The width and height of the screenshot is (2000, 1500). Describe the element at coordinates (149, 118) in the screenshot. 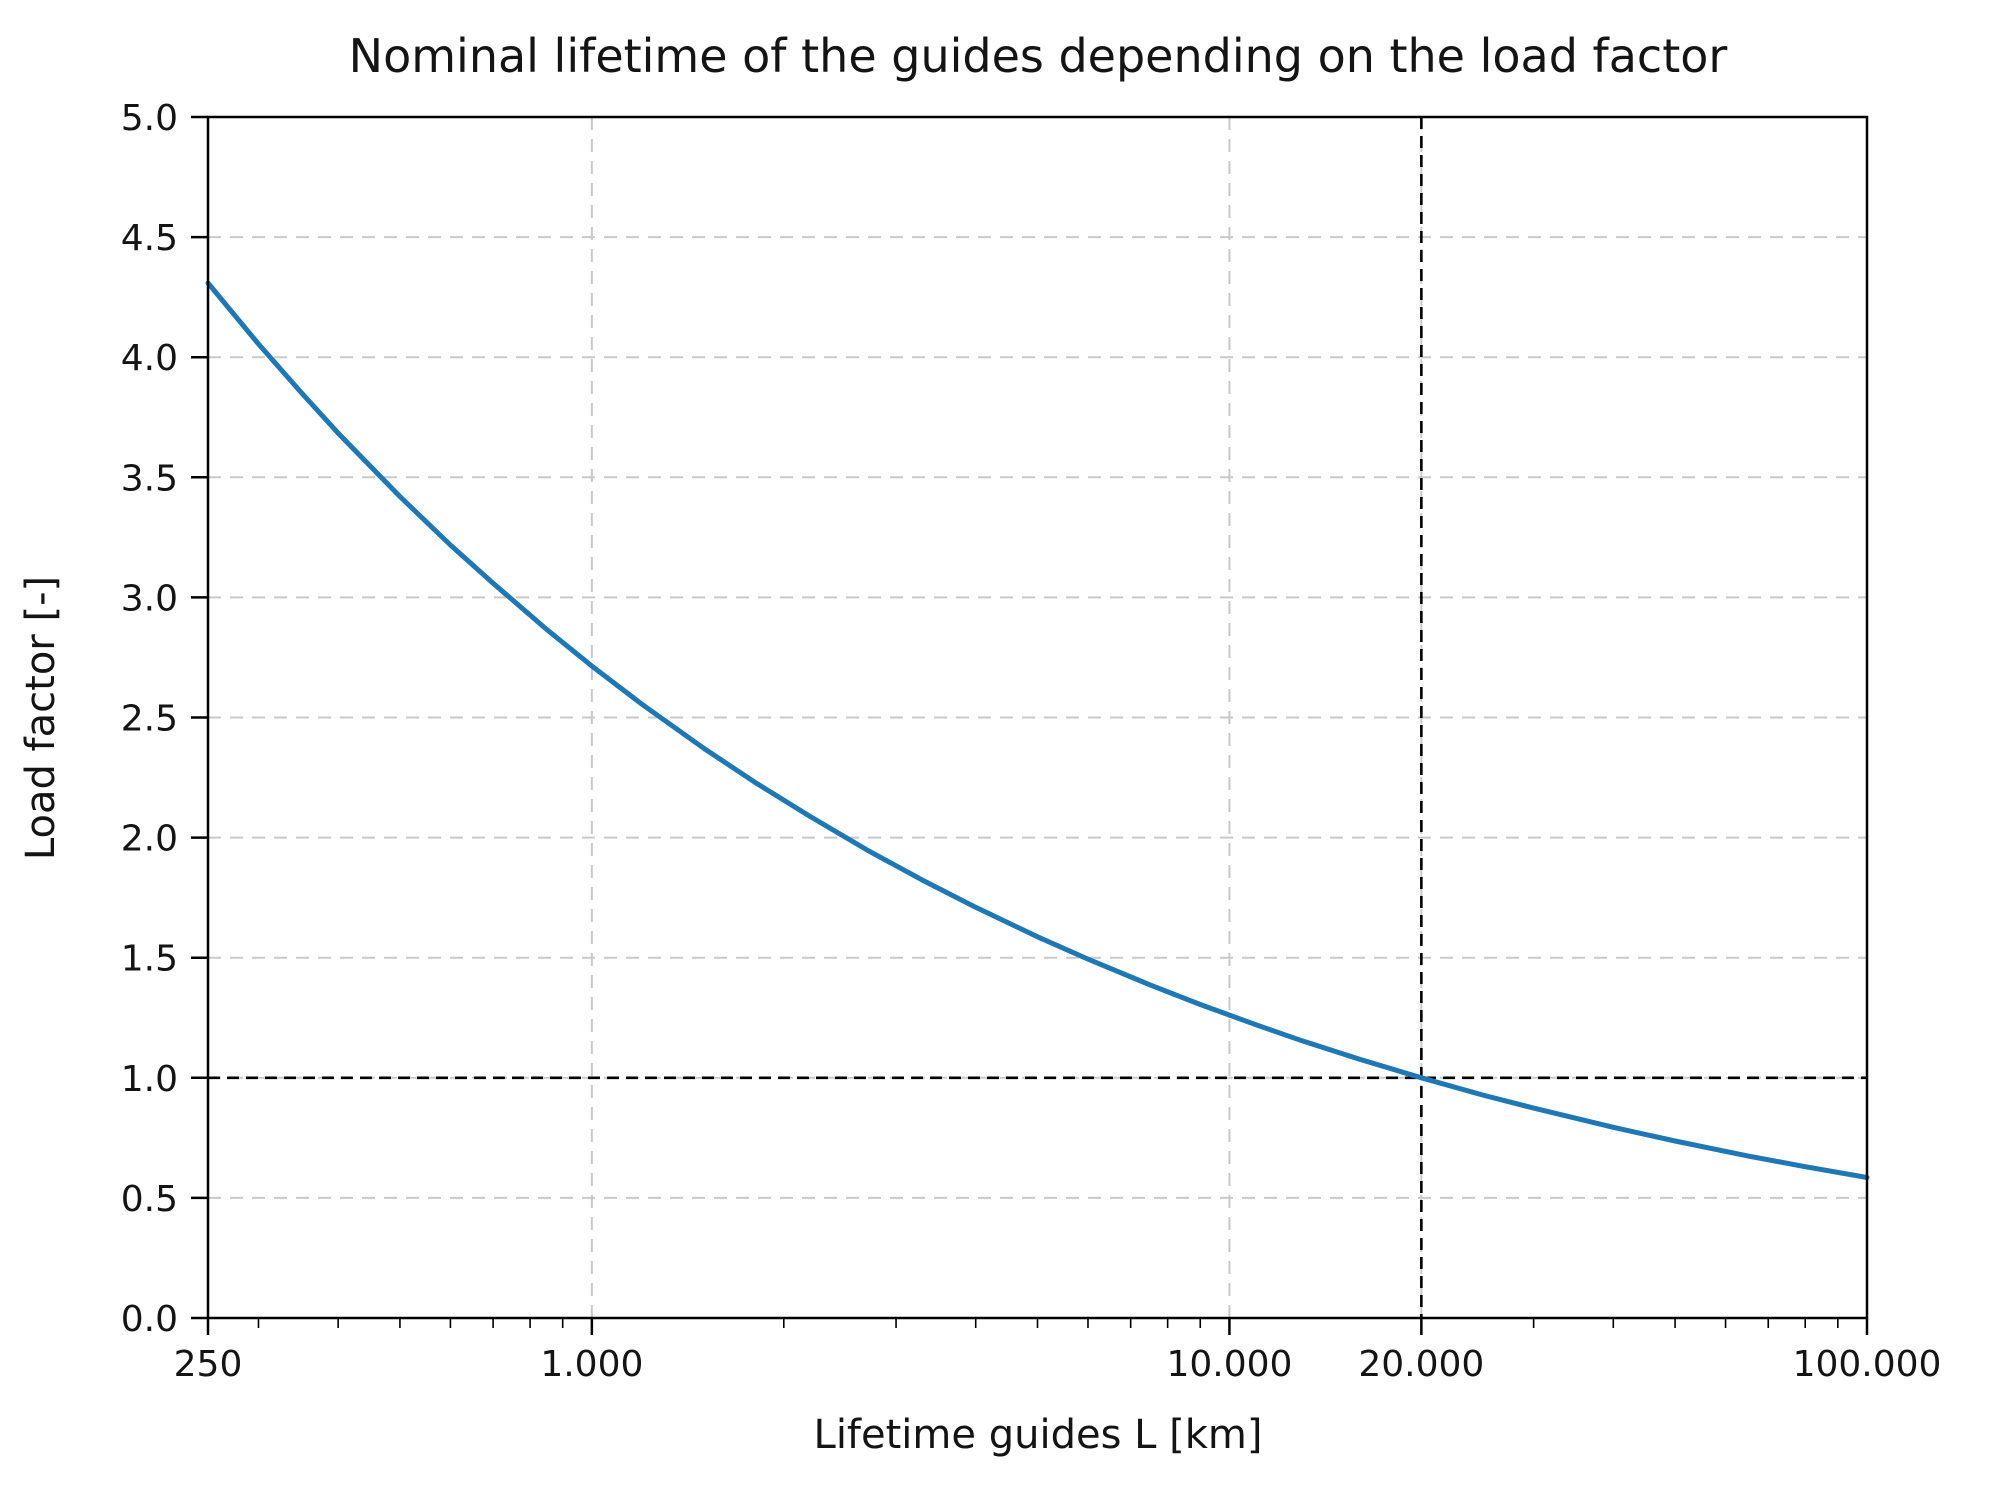

I see `y-tick-label: 5.0` at that location.